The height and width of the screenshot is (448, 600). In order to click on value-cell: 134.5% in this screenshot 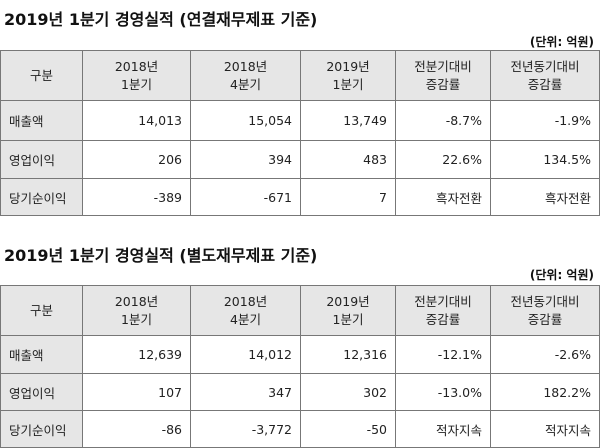, I will do `click(545, 159)`.